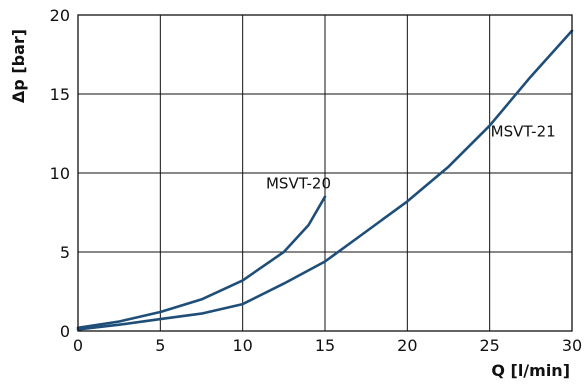  Describe the element at coordinates (407, 345) in the screenshot. I see `x-tick-label: 20` at that location.